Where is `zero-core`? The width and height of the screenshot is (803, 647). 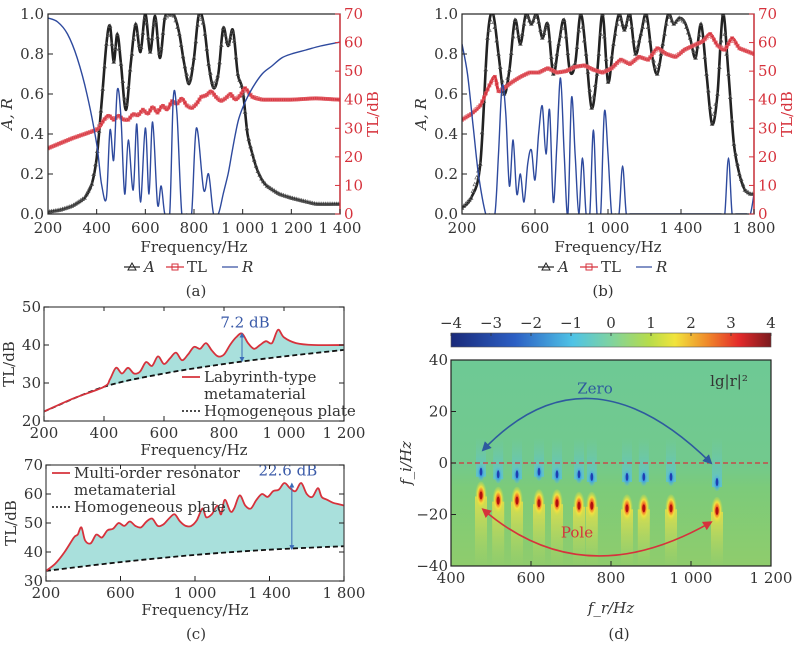 zero-core is located at coordinates (498, 474).